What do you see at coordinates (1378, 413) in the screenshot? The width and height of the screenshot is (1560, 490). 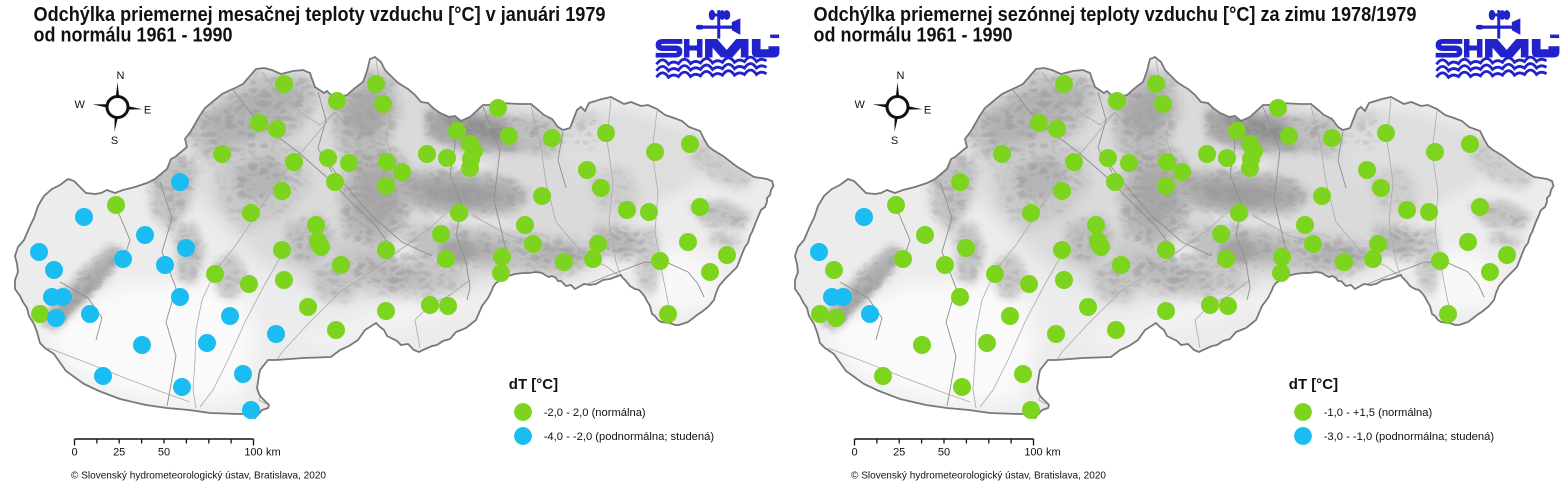 I see `svg-text: -1,0 - +1,5 (normálna)` at bounding box center [1378, 413].